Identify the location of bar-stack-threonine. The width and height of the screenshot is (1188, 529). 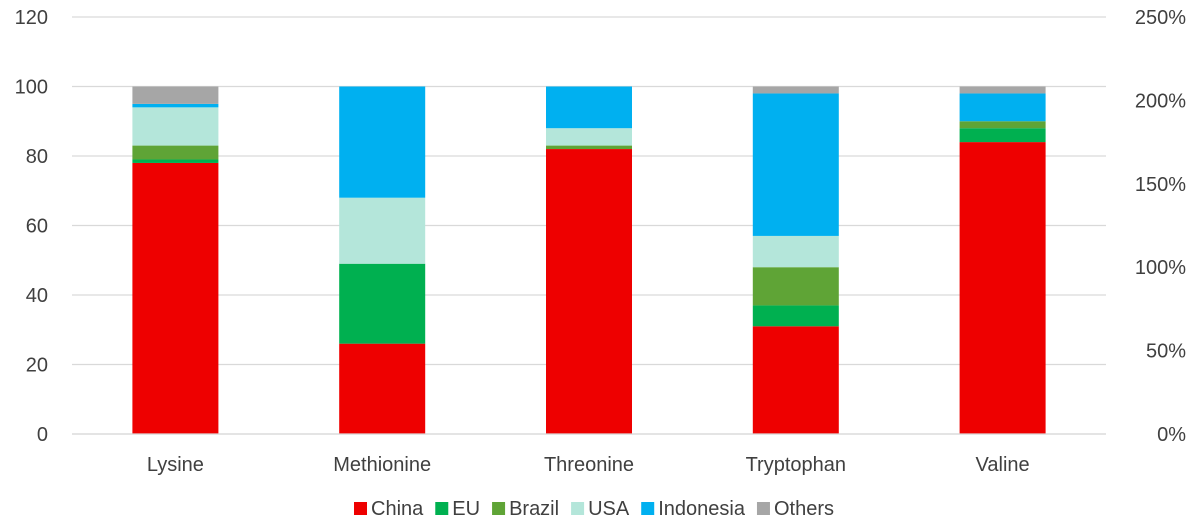
(589, 260).